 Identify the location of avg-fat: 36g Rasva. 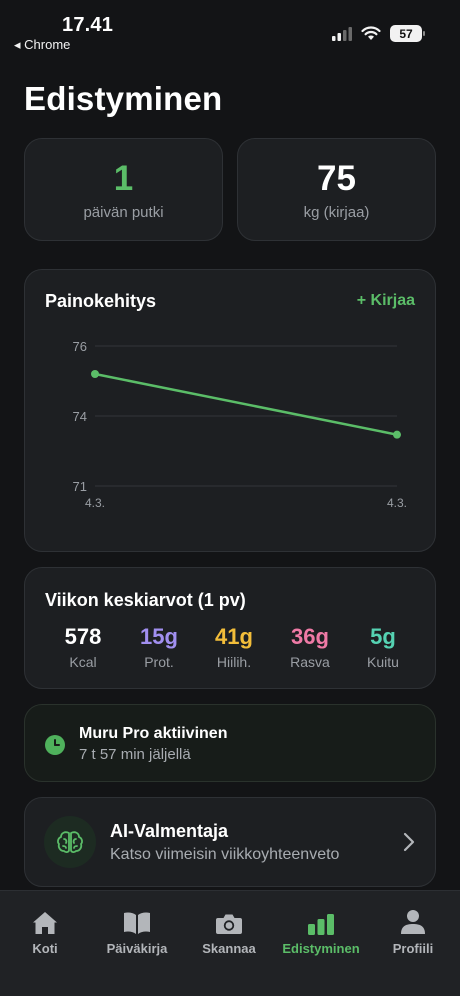
(310, 647).